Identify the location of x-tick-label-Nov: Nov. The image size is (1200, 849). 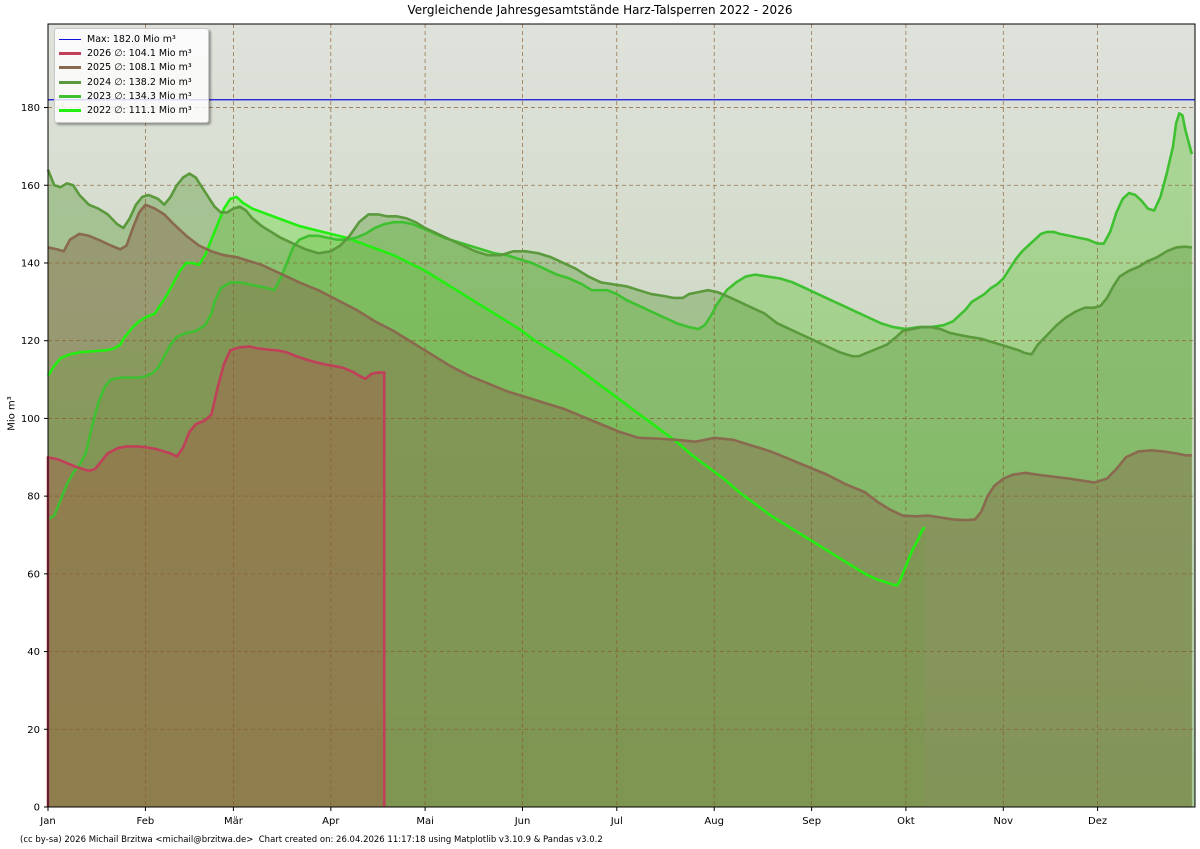
(1004, 821).